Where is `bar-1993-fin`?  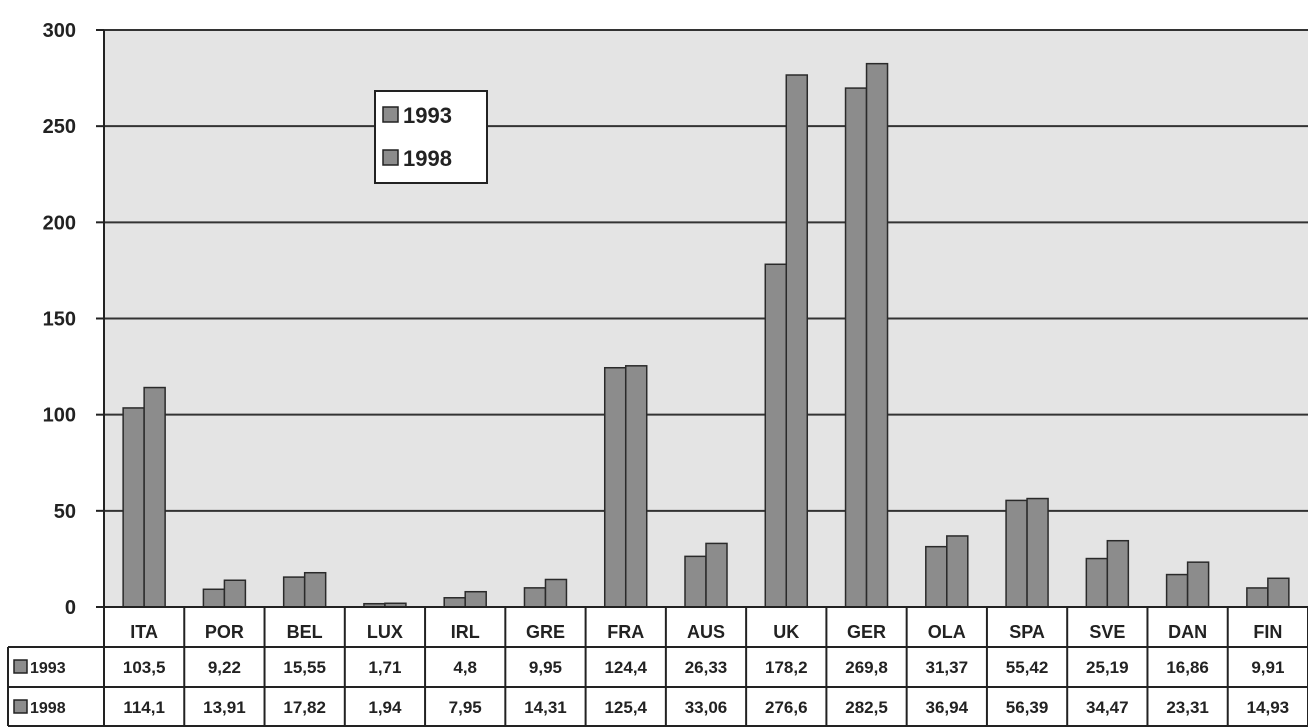 bar-1993-fin is located at coordinates (1257, 597).